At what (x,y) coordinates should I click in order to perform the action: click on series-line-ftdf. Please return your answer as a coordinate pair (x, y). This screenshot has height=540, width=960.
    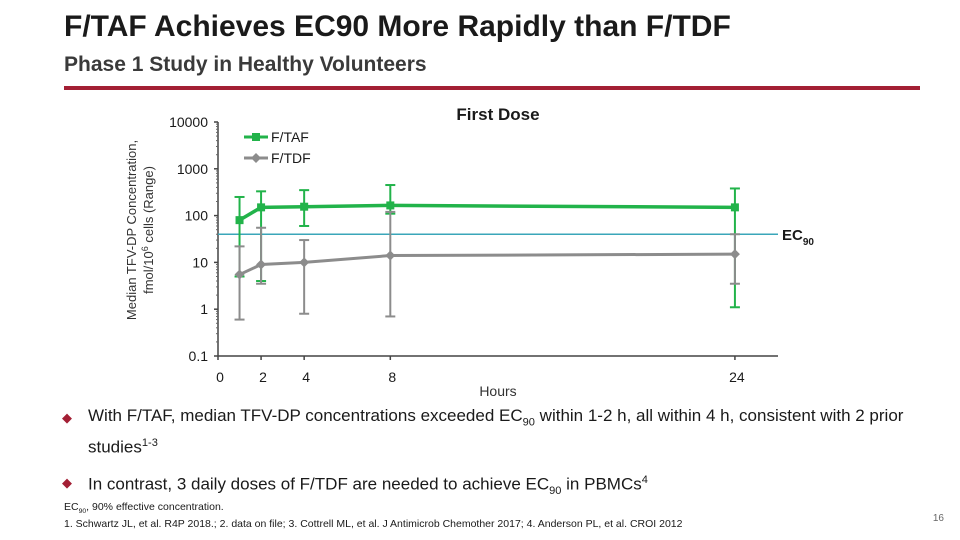
    Looking at the image, I should click on (486, 264).